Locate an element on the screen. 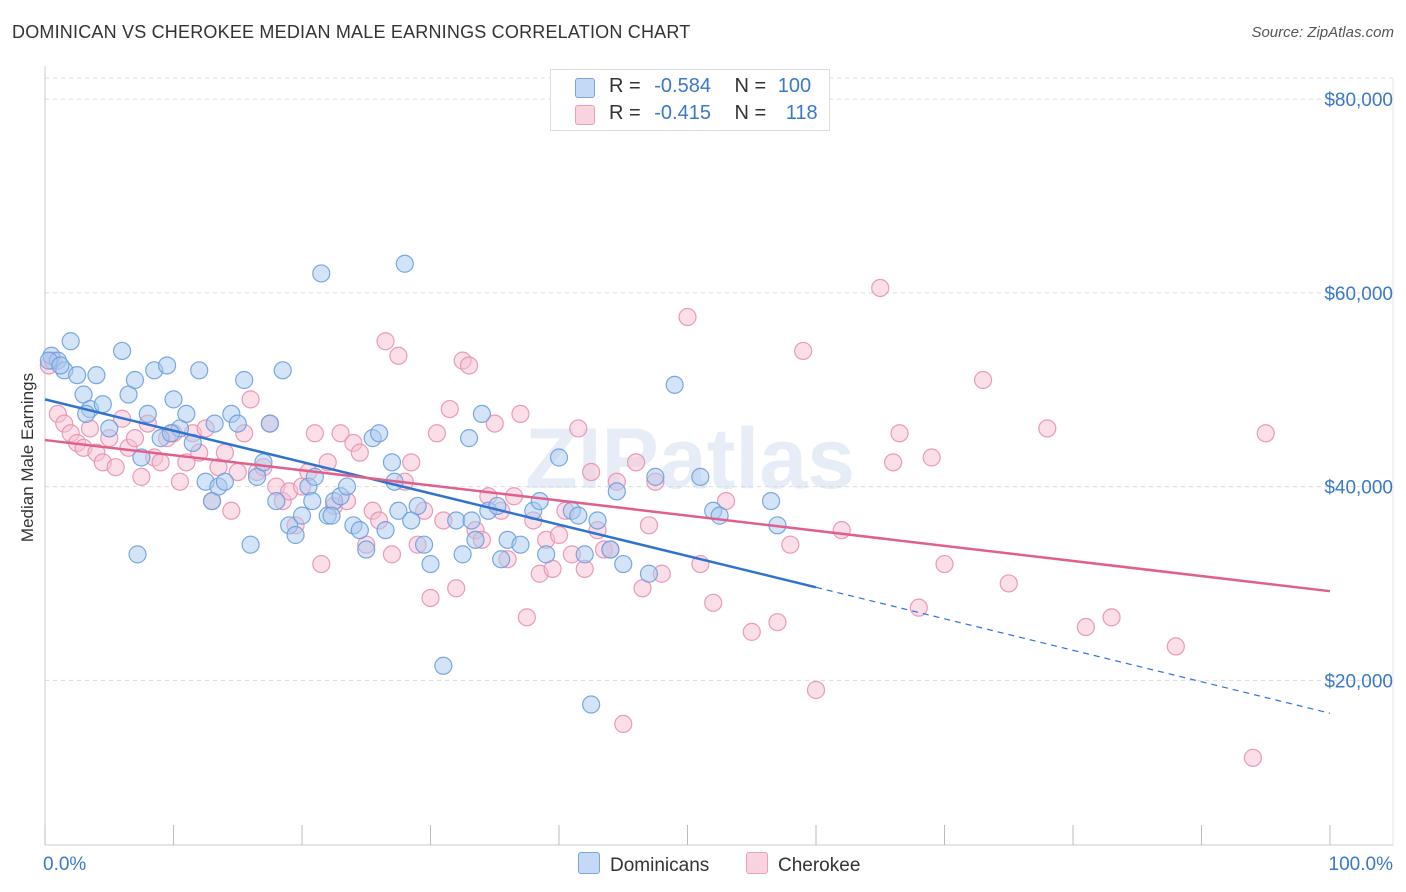 This screenshot has height=892, width=1406. y-axis-label: Median Male Earnings is located at coordinates (27, 457).